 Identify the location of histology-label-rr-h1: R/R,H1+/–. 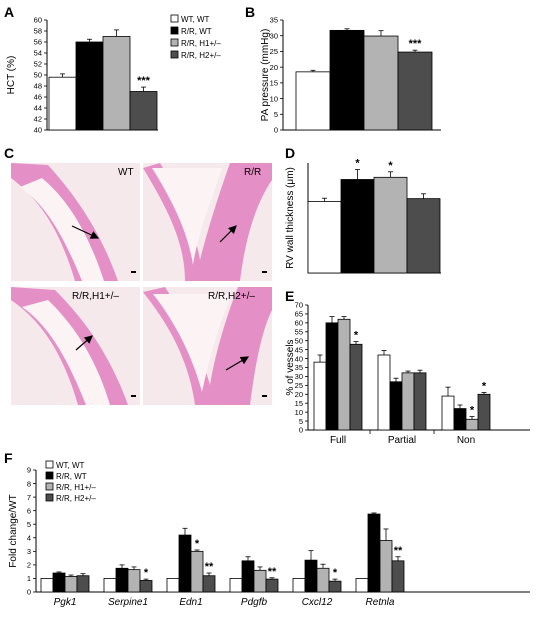
(95, 296).